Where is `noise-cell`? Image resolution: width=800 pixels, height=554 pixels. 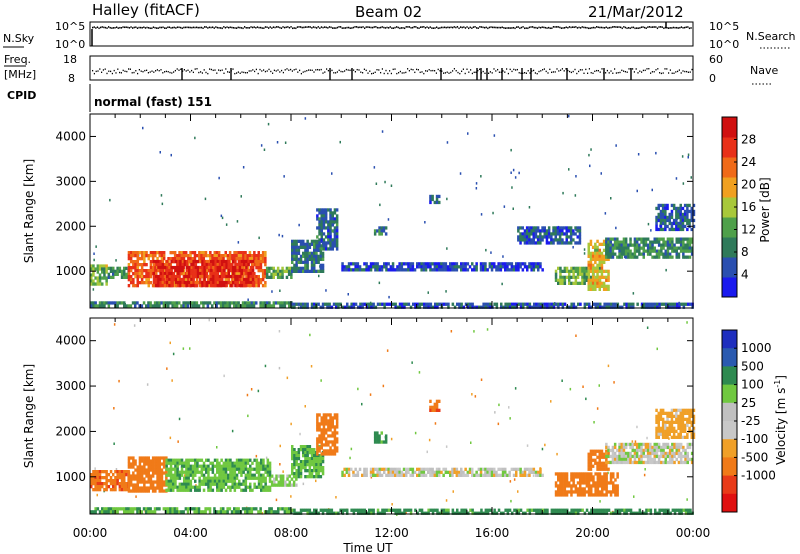 noise-cell is located at coordinates (608, 366).